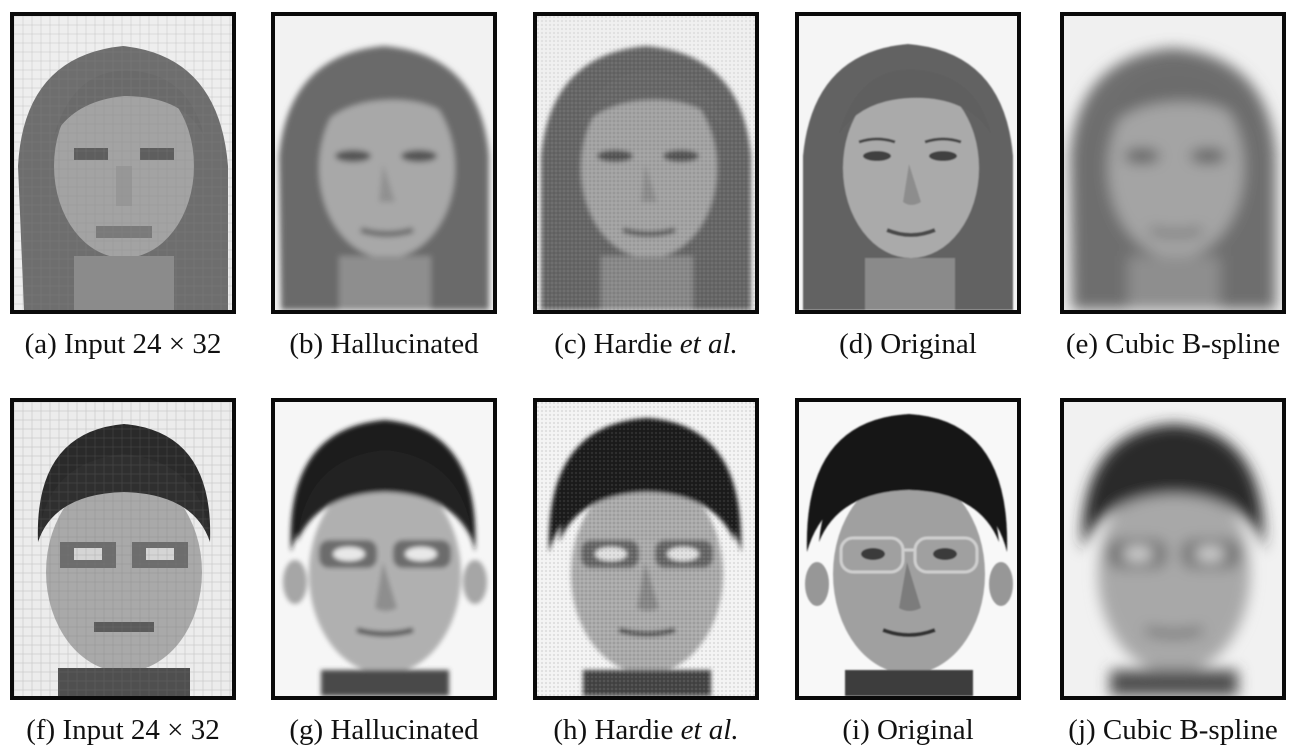  Describe the element at coordinates (908, 730) in the screenshot. I see `caption: (i) Original` at that location.